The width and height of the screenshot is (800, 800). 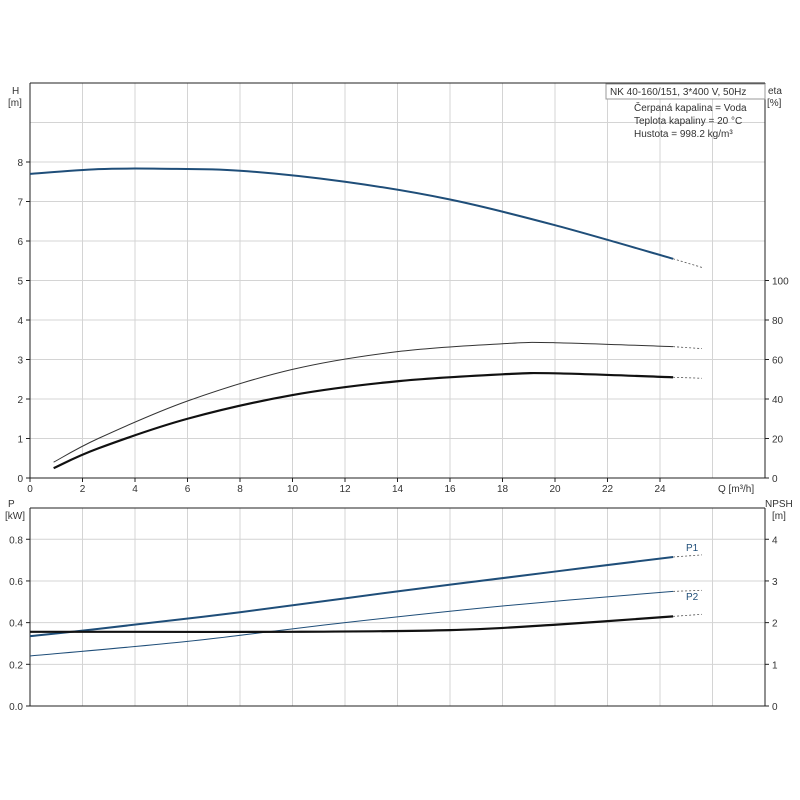 I want to click on h-axis-label: H, so click(x=15, y=91).